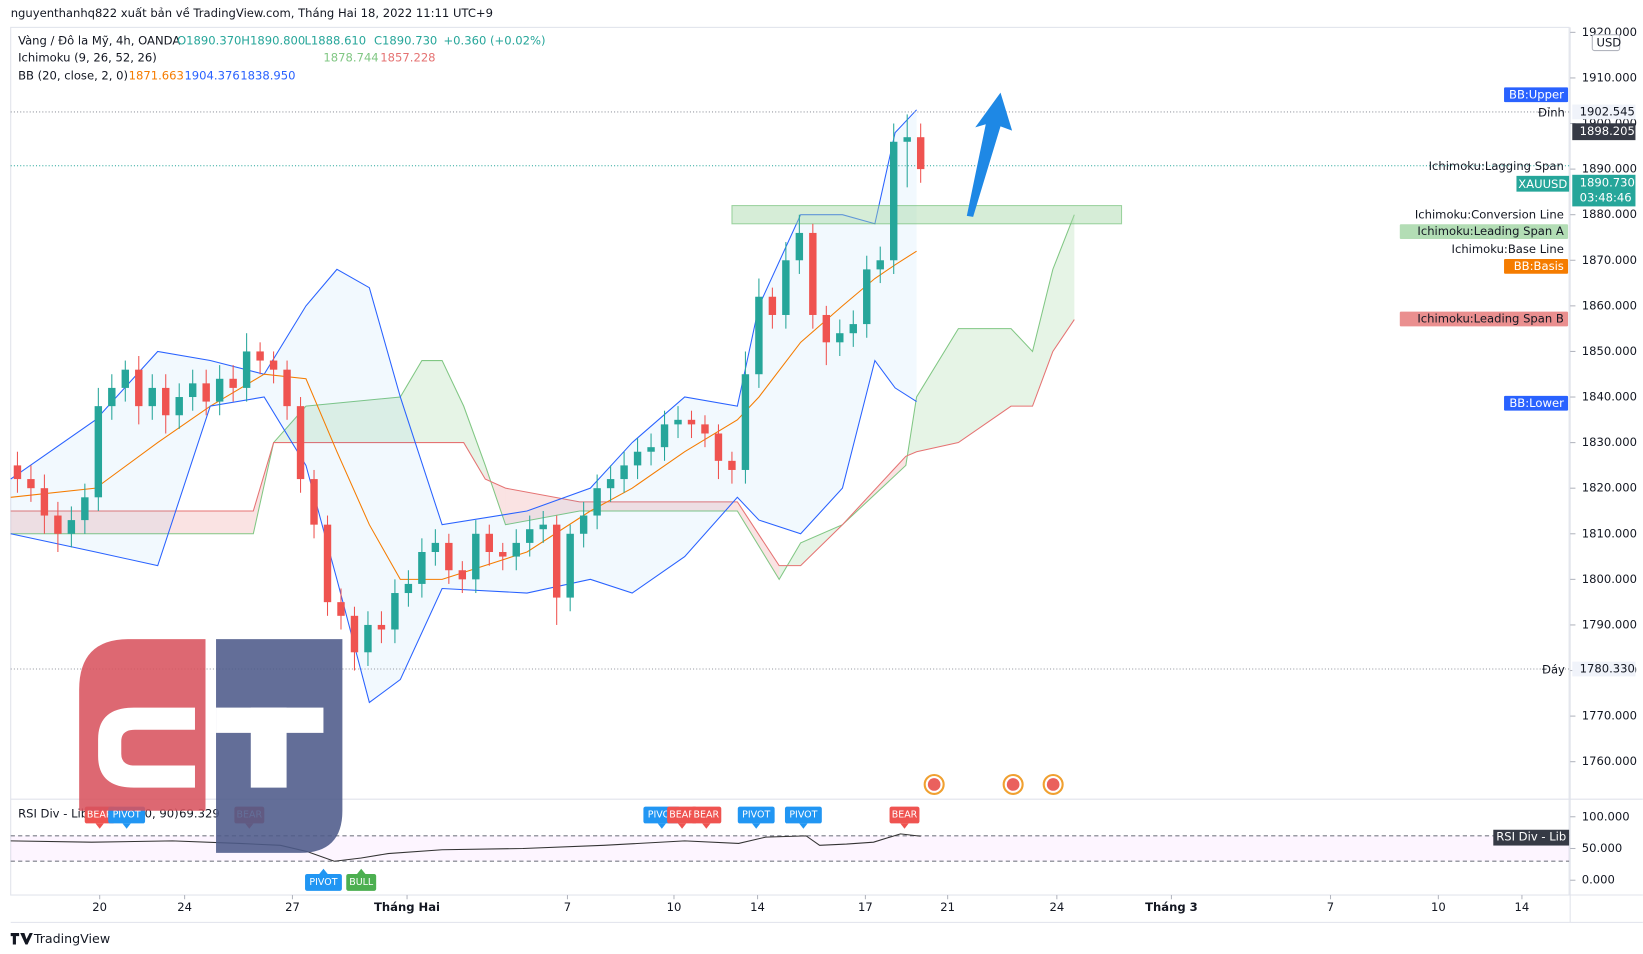 Image resolution: width=1643 pixels, height=954 pixels. Describe the element at coordinates (1490, 231) in the screenshot. I see `series-label: Ichimoku:Leading Span A` at that location.